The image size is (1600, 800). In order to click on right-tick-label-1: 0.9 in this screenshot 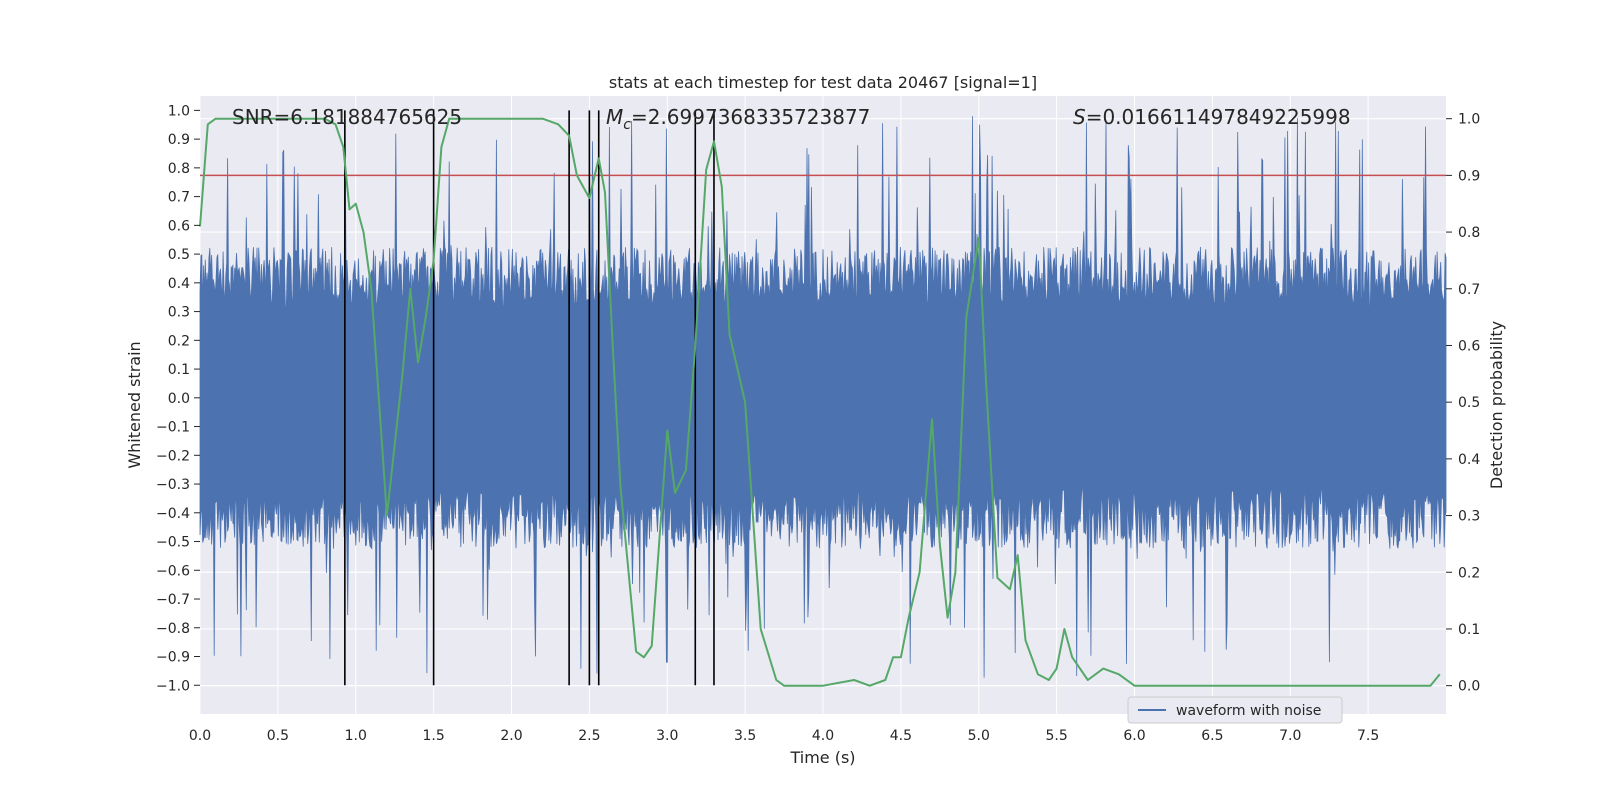, I will do `click(1469, 176)`.